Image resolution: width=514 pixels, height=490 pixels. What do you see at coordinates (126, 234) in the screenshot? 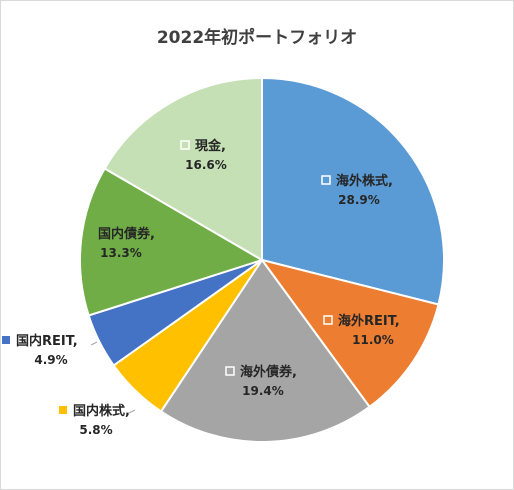
I see `slice-label: 国内債券,` at bounding box center [126, 234].